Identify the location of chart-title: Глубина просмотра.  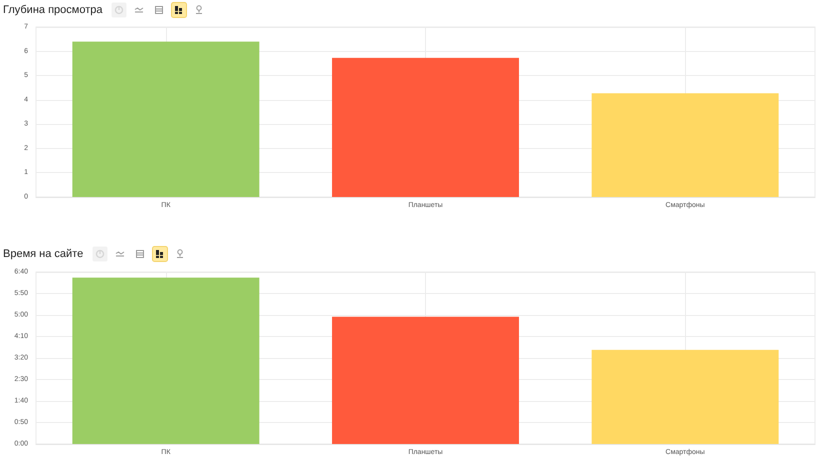
(52, 10).